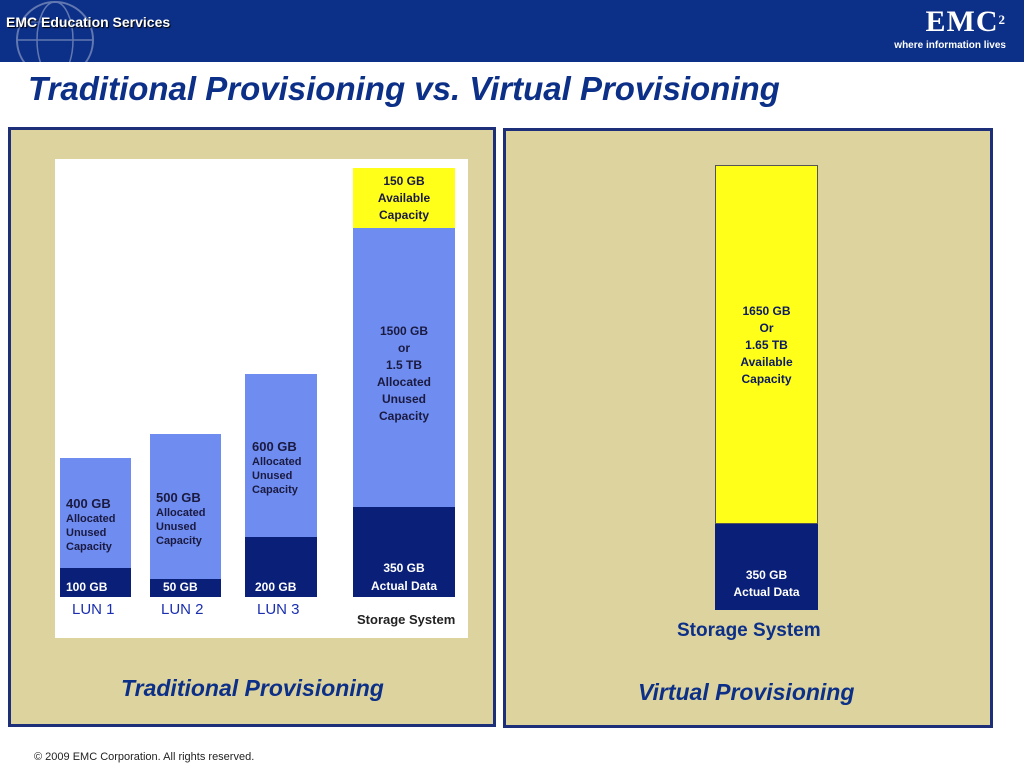 The image size is (1024, 768). I want to click on virtual-caption: Virtual Provisioning, so click(746, 692).